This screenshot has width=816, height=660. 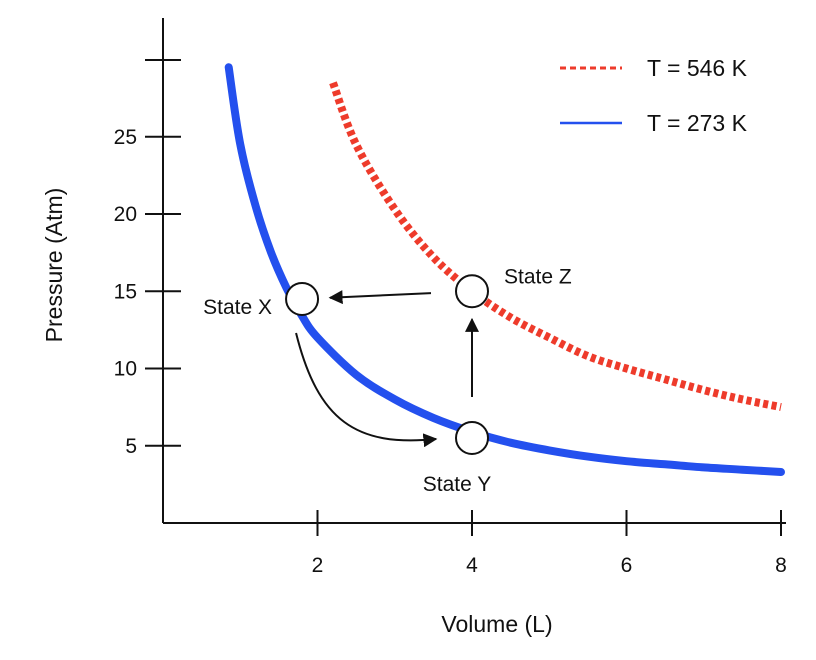 What do you see at coordinates (654, 95) in the screenshot?
I see `legend: T = 546 K T = 273 K` at bounding box center [654, 95].